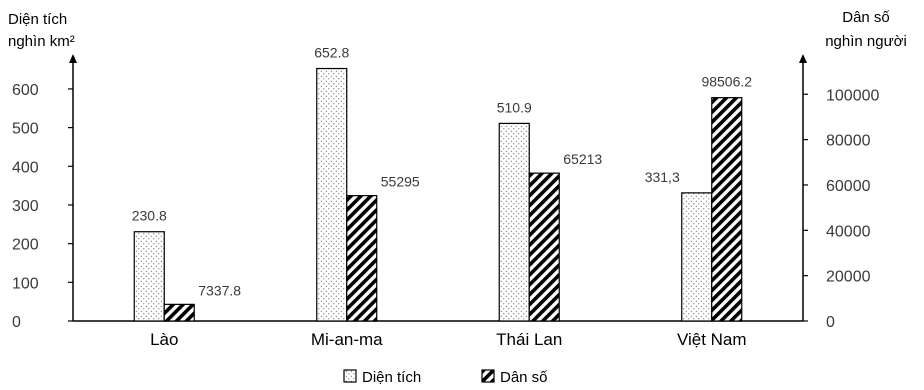  Describe the element at coordinates (391, 377) in the screenshot. I see `legend-label-dien-tich: Diện tích` at that location.